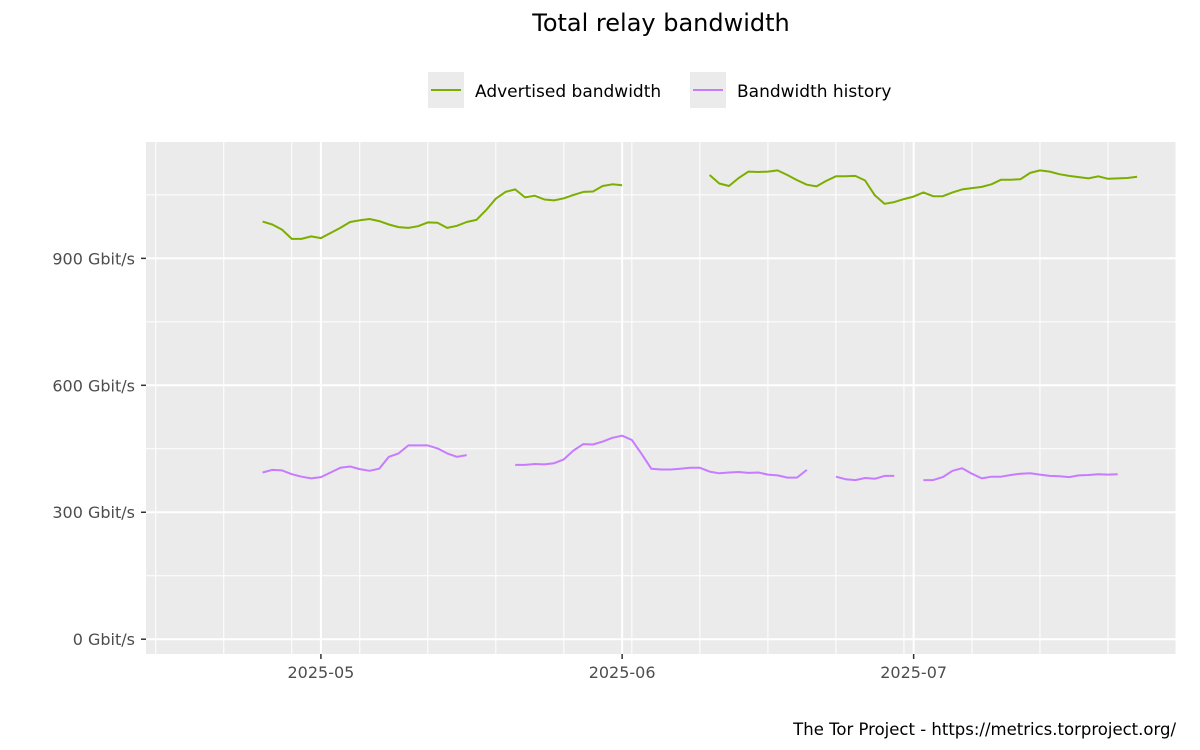 The width and height of the screenshot is (1200, 750). What do you see at coordinates (913, 672) in the screenshot?
I see `x-tick-label: 2025-07` at bounding box center [913, 672].